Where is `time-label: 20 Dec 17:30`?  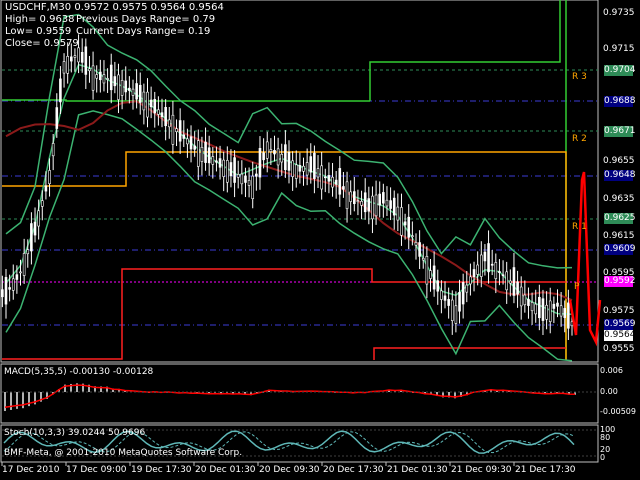 time-label: 20 Dec 17:30 is located at coordinates (353, 470).